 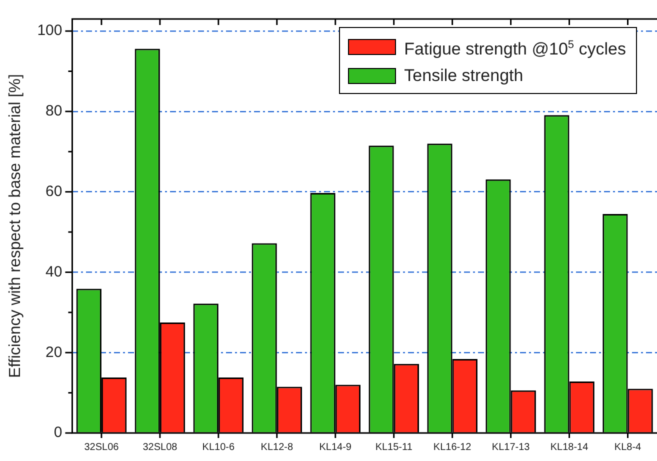 What do you see at coordinates (160, 447) in the screenshot?
I see `x-tick-label: 32SL08` at bounding box center [160, 447].